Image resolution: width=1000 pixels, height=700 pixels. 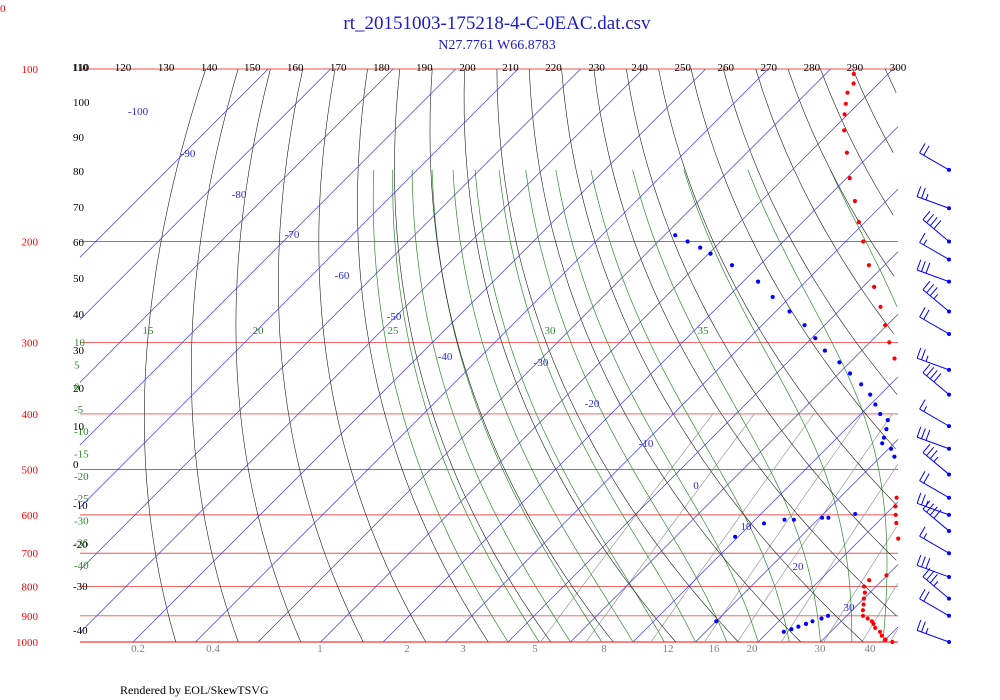 I want to click on temperature-tick-label: 220, so click(x=553, y=68).